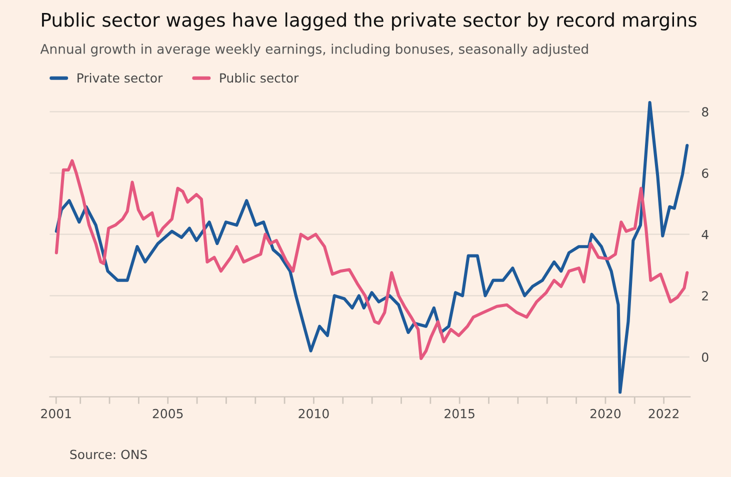 The width and height of the screenshot is (731, 477). What do you see at coordinates (259, 78) in the screenshot?
I see `legend-label: Public sector` at bounding box center [259, 78].